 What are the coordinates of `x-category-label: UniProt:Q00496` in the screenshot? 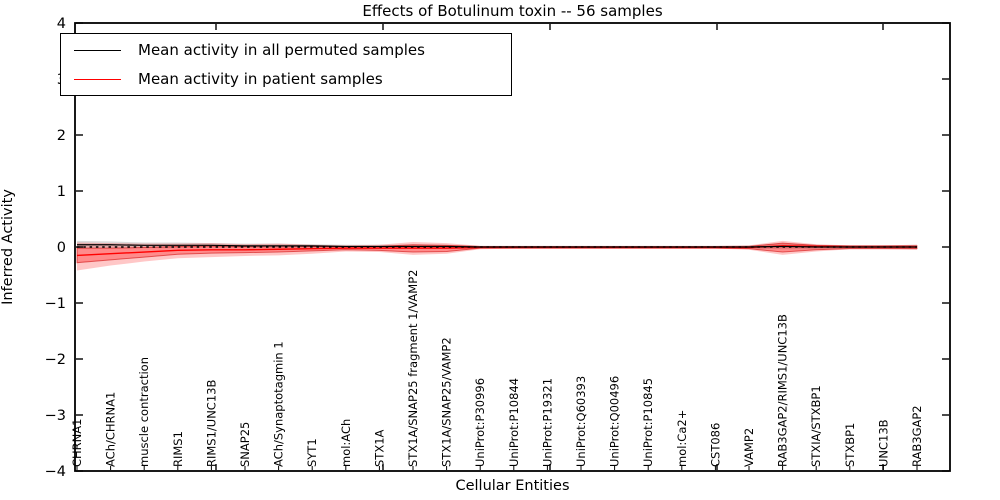 It's located at (615, 421).